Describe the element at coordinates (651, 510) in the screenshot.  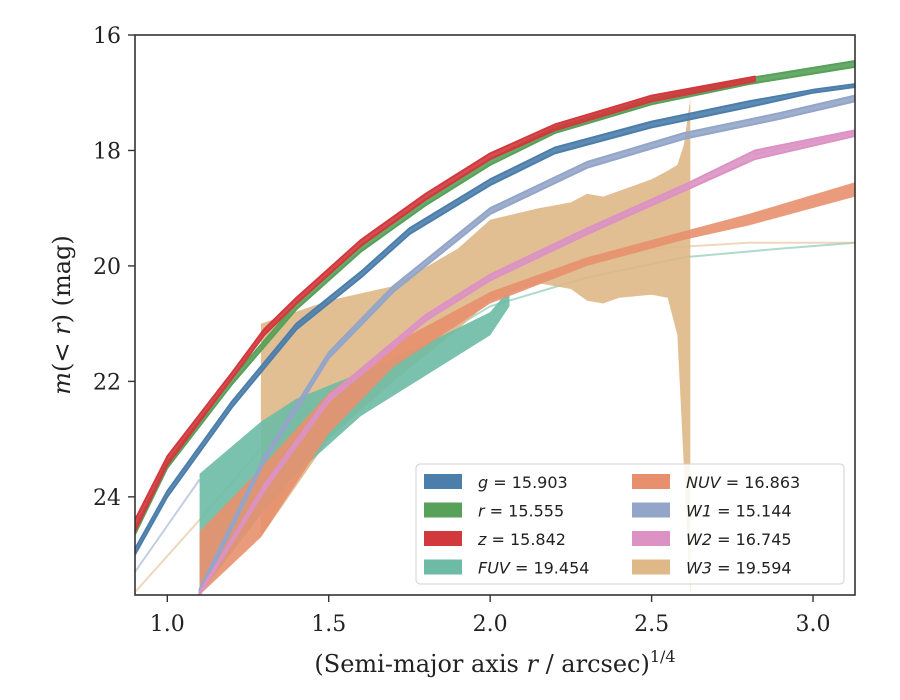
I see `legend-swatch-w1` at that location.